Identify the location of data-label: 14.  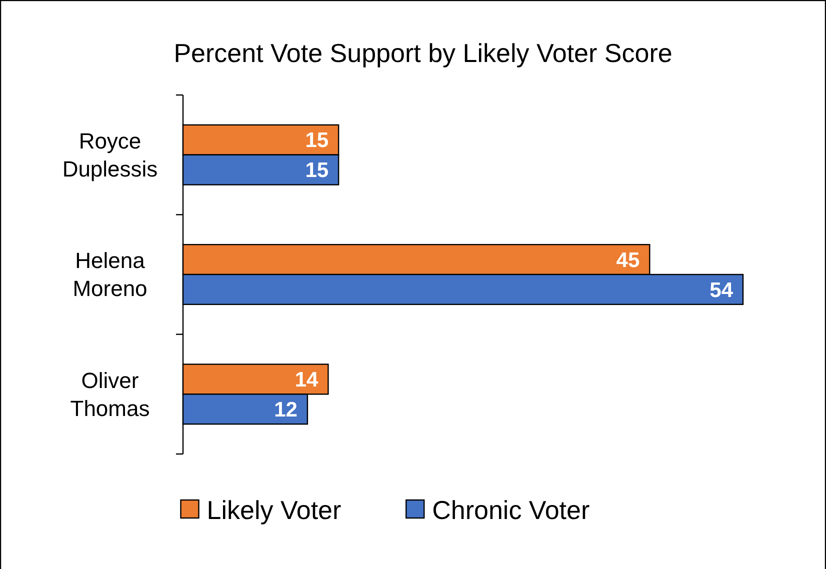
(306, 380).